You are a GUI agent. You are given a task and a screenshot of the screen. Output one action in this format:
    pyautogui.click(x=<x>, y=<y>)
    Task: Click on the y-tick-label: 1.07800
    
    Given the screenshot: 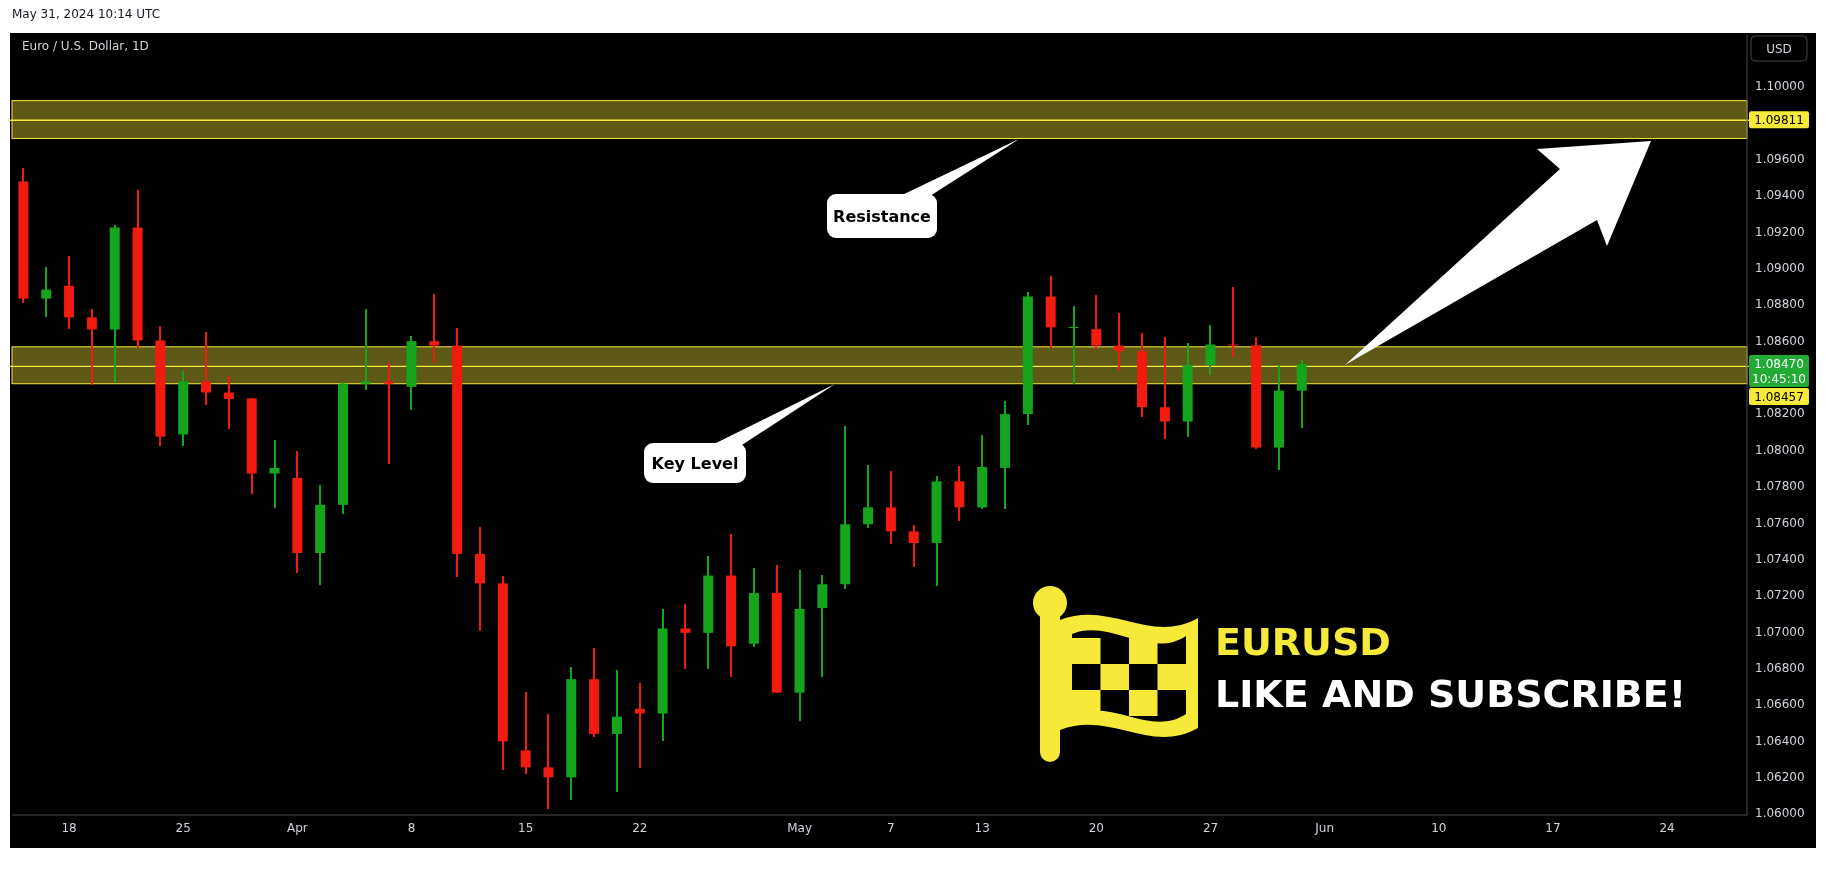 What is the action you would take?
    pyautogui.click(x=1780, y=486)
    